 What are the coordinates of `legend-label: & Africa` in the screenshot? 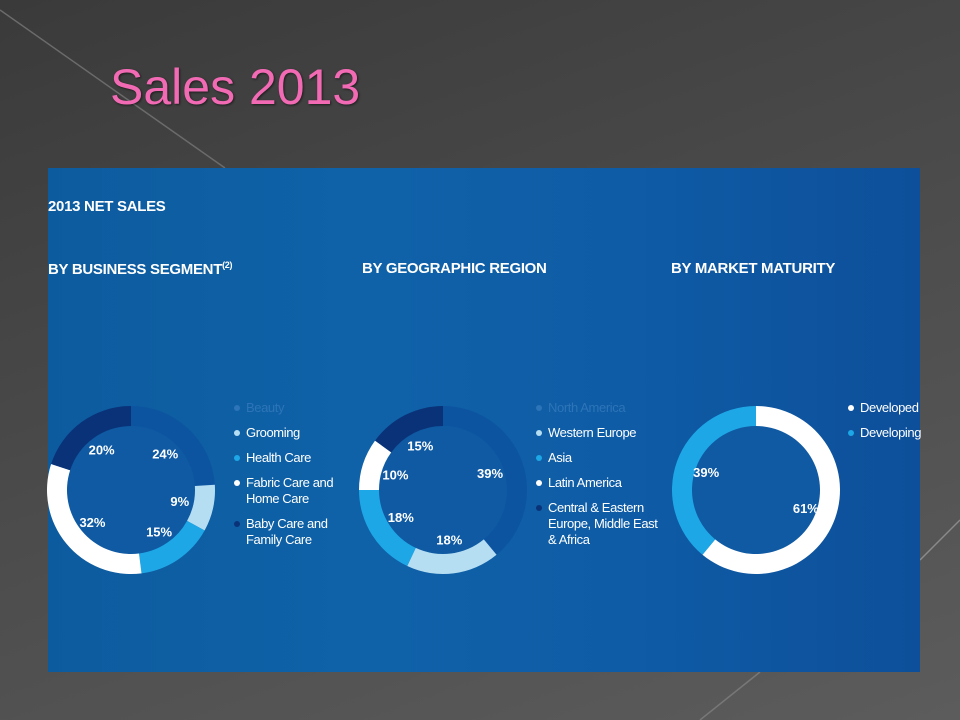 It's located at (569, 539).